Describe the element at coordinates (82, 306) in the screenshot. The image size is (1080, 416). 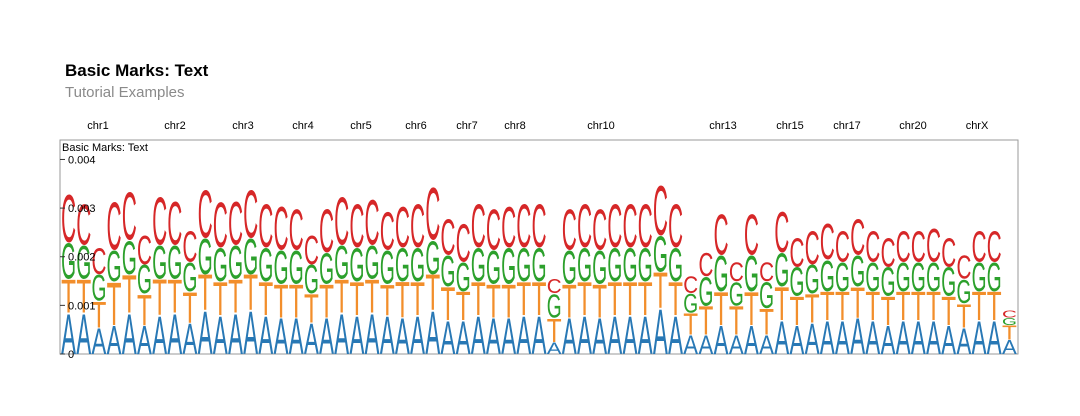
I see `y-tick-label: 0.001` at that location.